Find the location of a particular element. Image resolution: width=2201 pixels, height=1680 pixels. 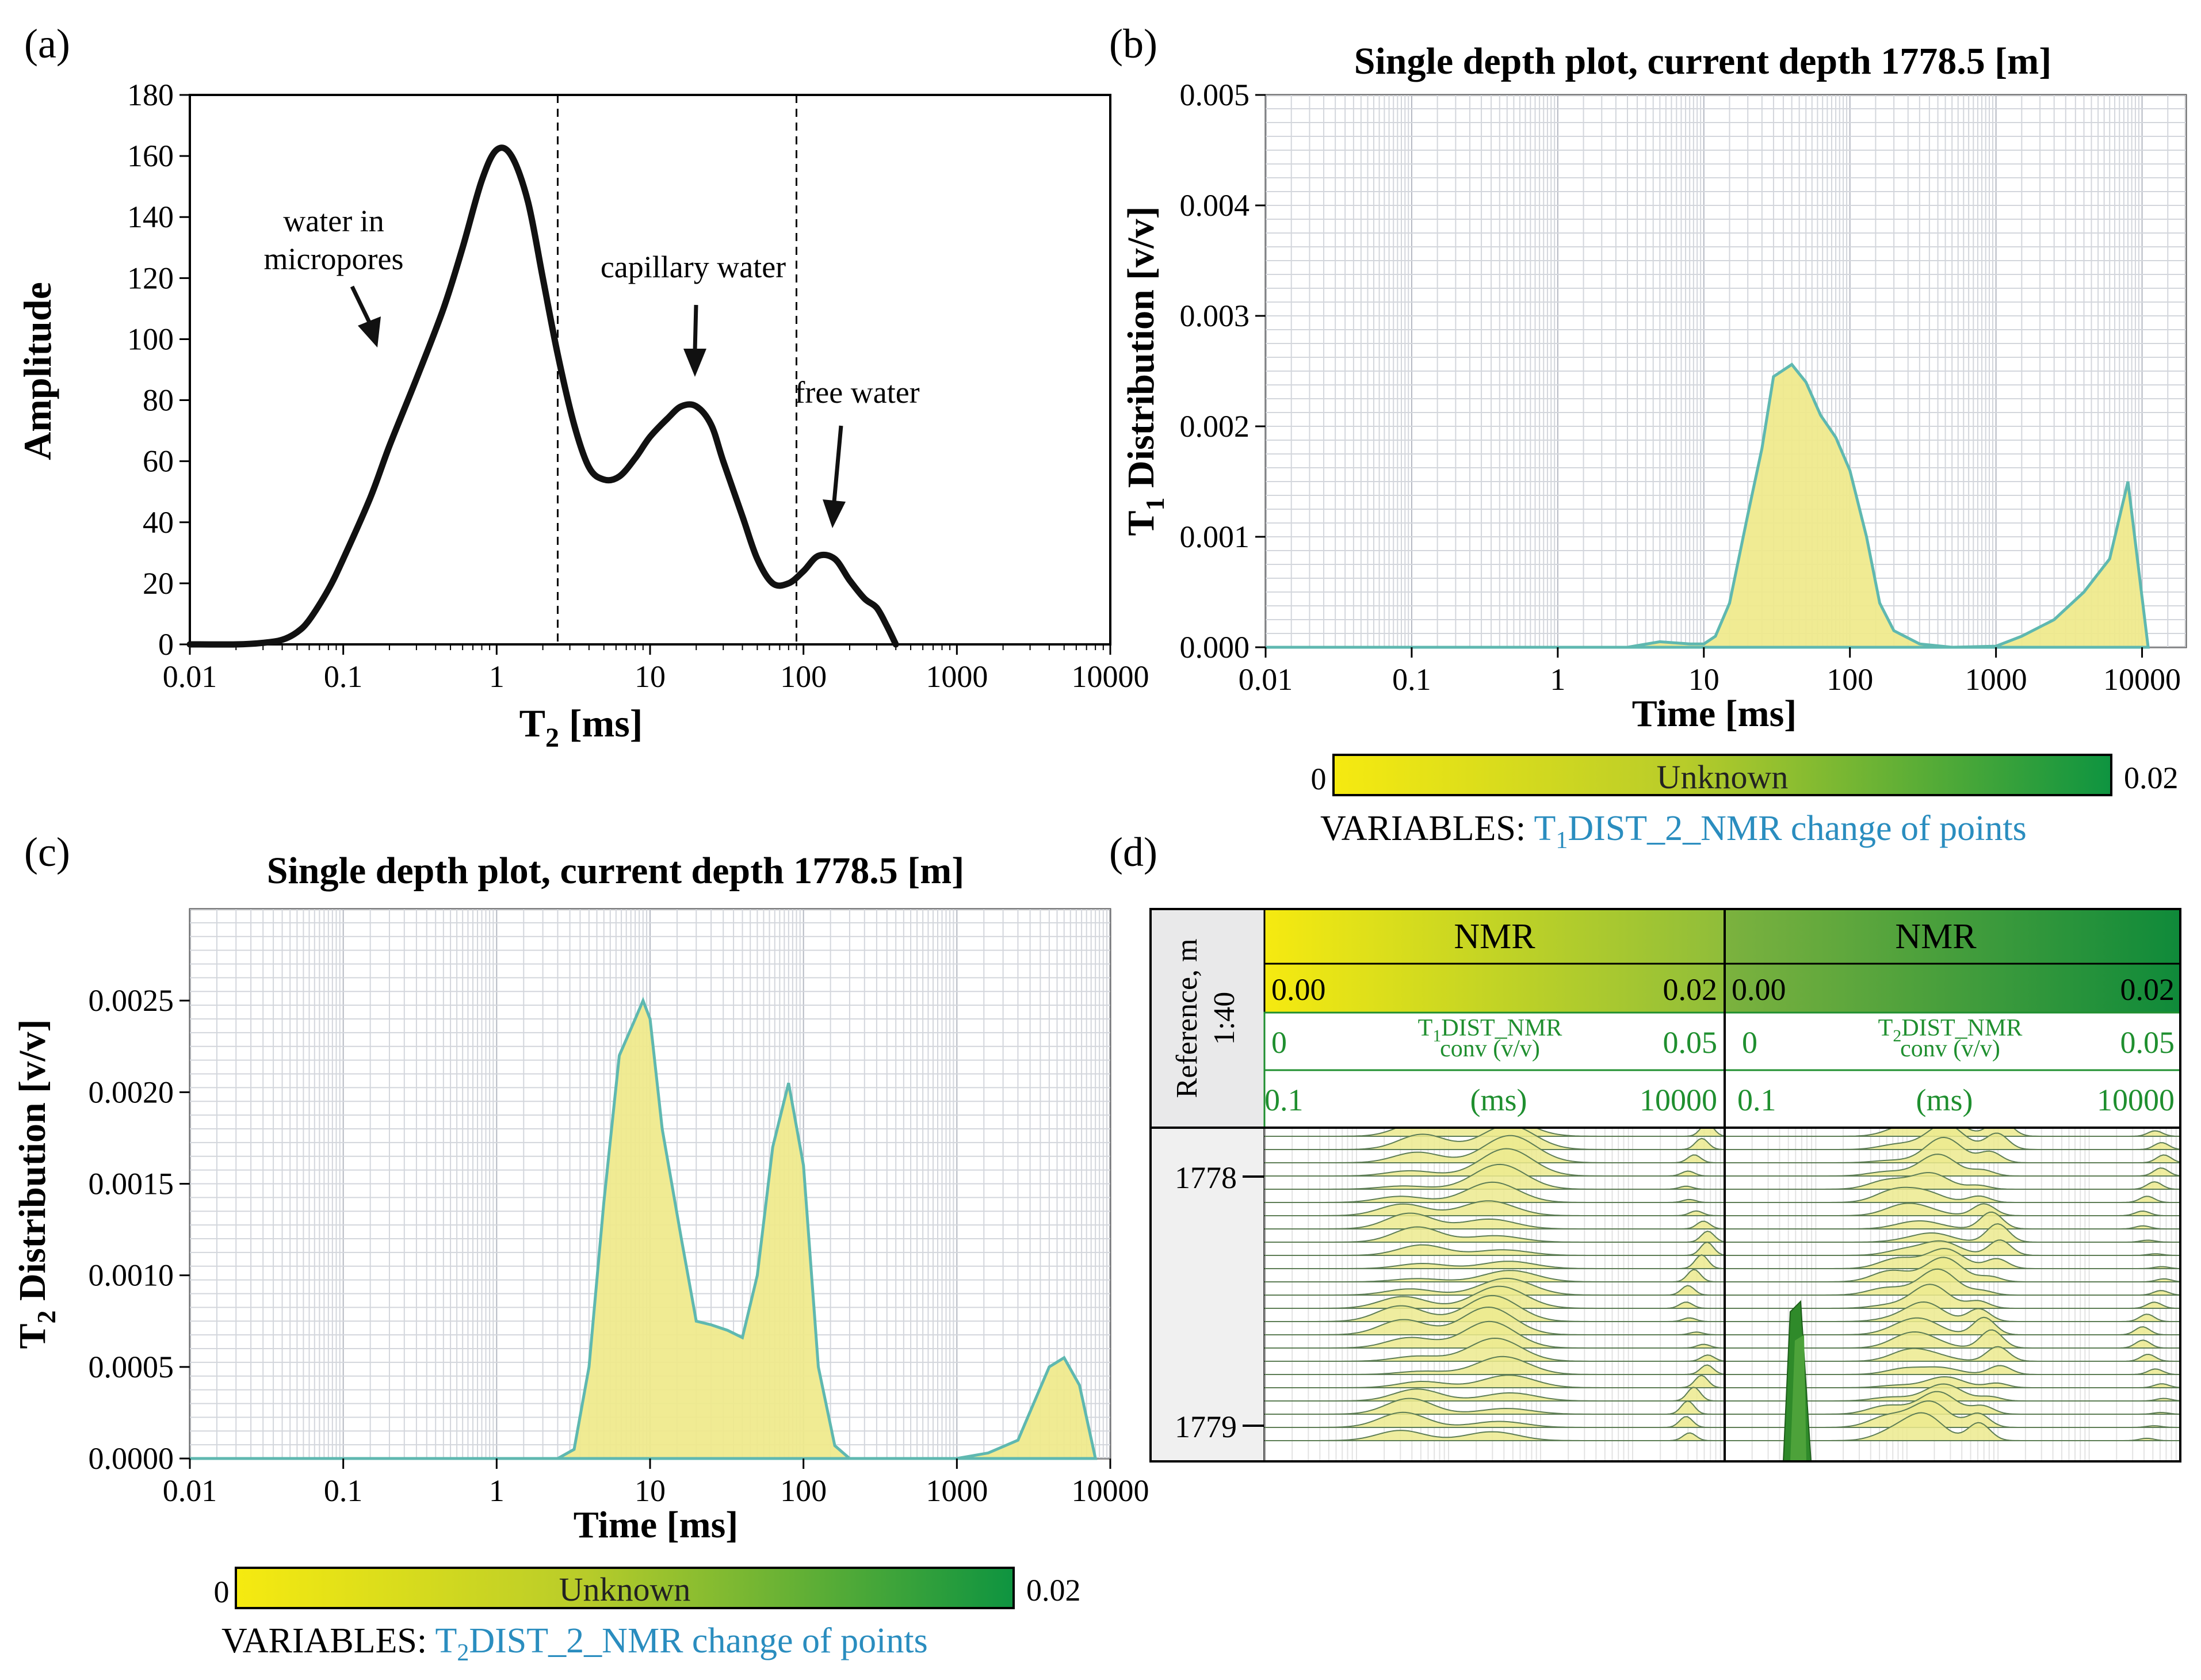

track2-curve-header is located at coordinates (1952, 1041).